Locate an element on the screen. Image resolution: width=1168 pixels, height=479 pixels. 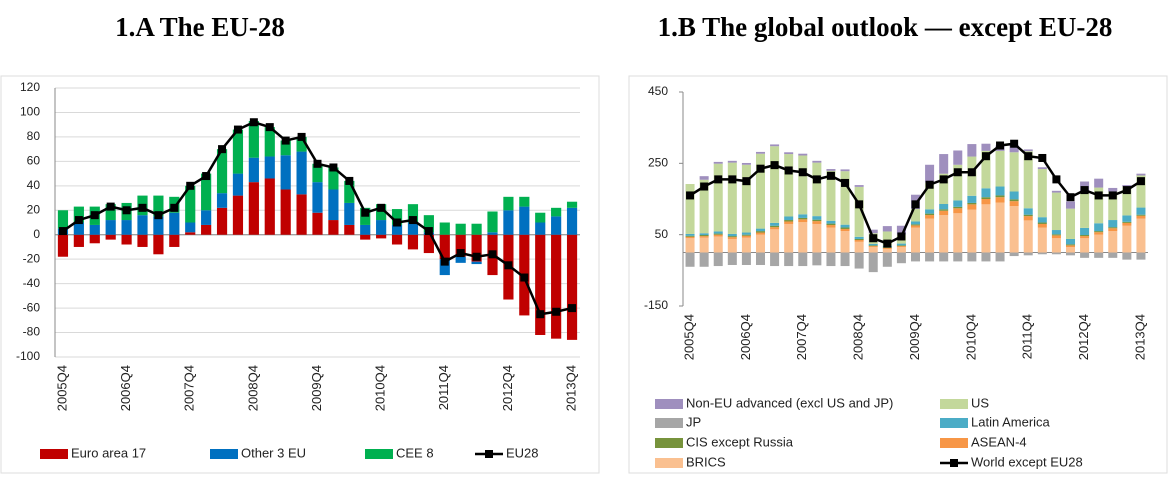
x-tick-label: 2010Q4 is located at coordinates (970, 337).